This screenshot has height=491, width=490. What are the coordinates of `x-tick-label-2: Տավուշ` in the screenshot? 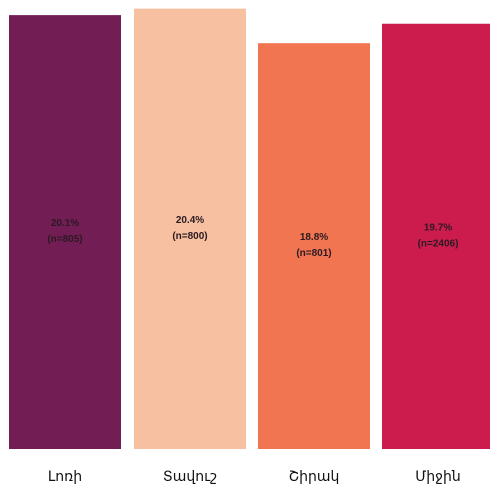 It's located at (190, 477).